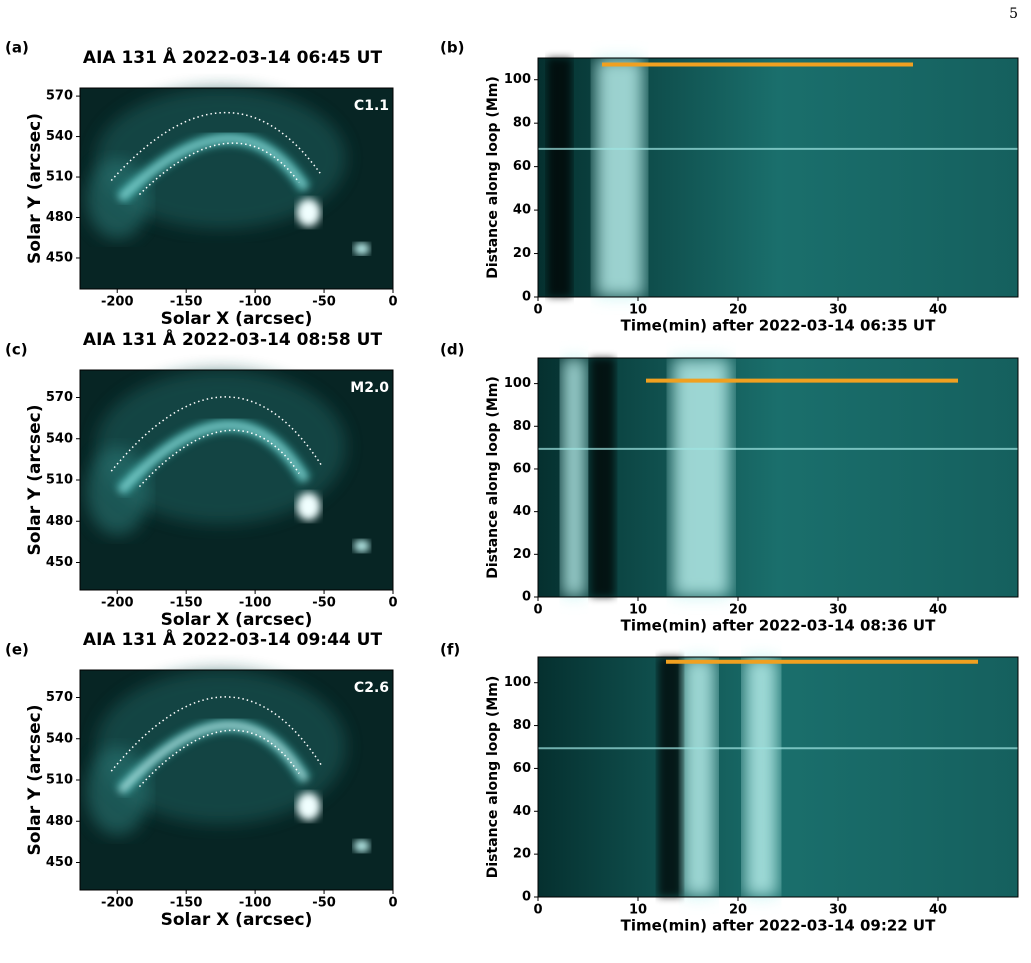  Describe the element at coordinates (778, 926) in the screenshot. I see `x-axis-label: Time(min) after 2022-03-14 09:22 UT` at that location.